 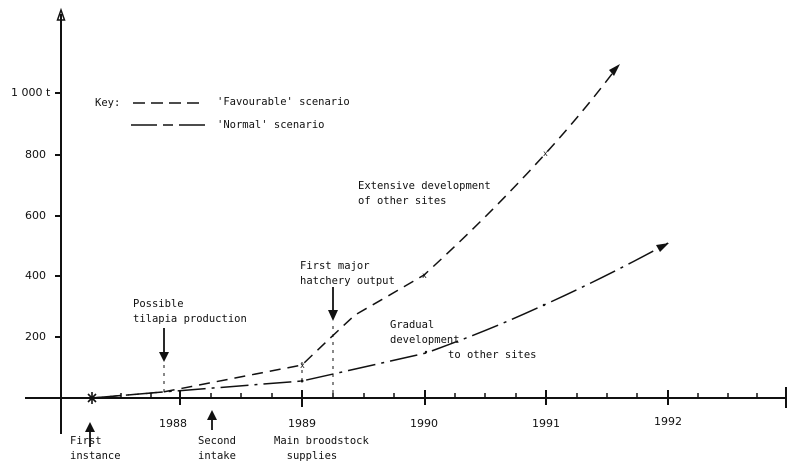 I want to click on y-axis, so click(x=60, y=220).